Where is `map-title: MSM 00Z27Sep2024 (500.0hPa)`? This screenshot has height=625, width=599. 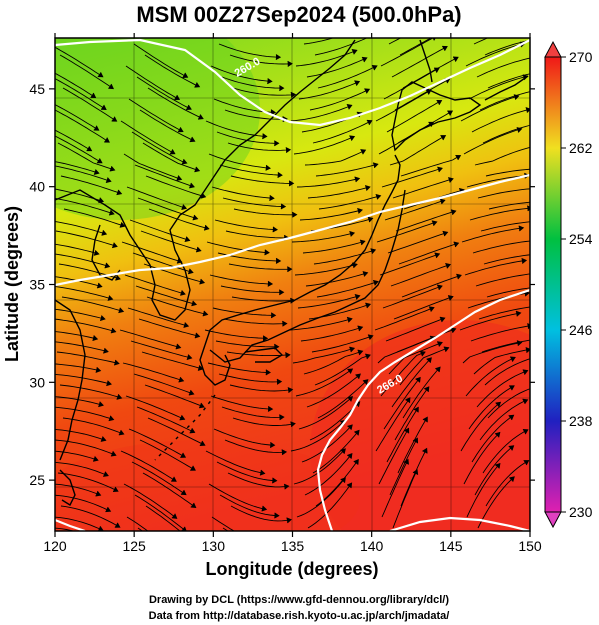 map-title: MSM 00Z27Sep2024 (500.0hPa) is located at coordinates (298, 14).